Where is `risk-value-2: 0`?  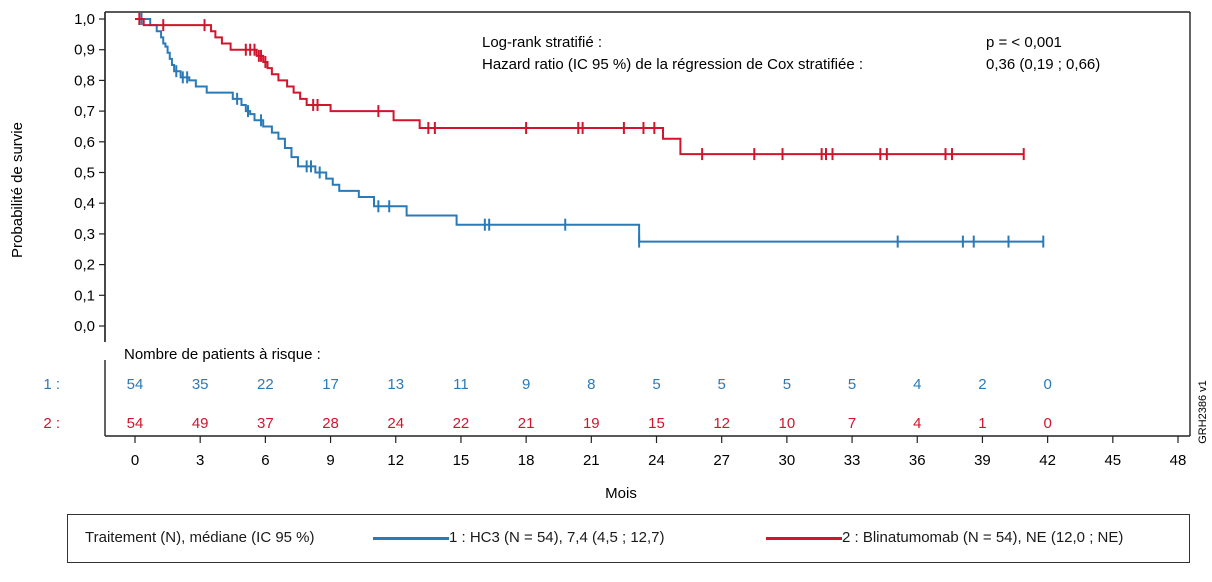
risk-value-2: 0 is located at coordinates (1047, 423).